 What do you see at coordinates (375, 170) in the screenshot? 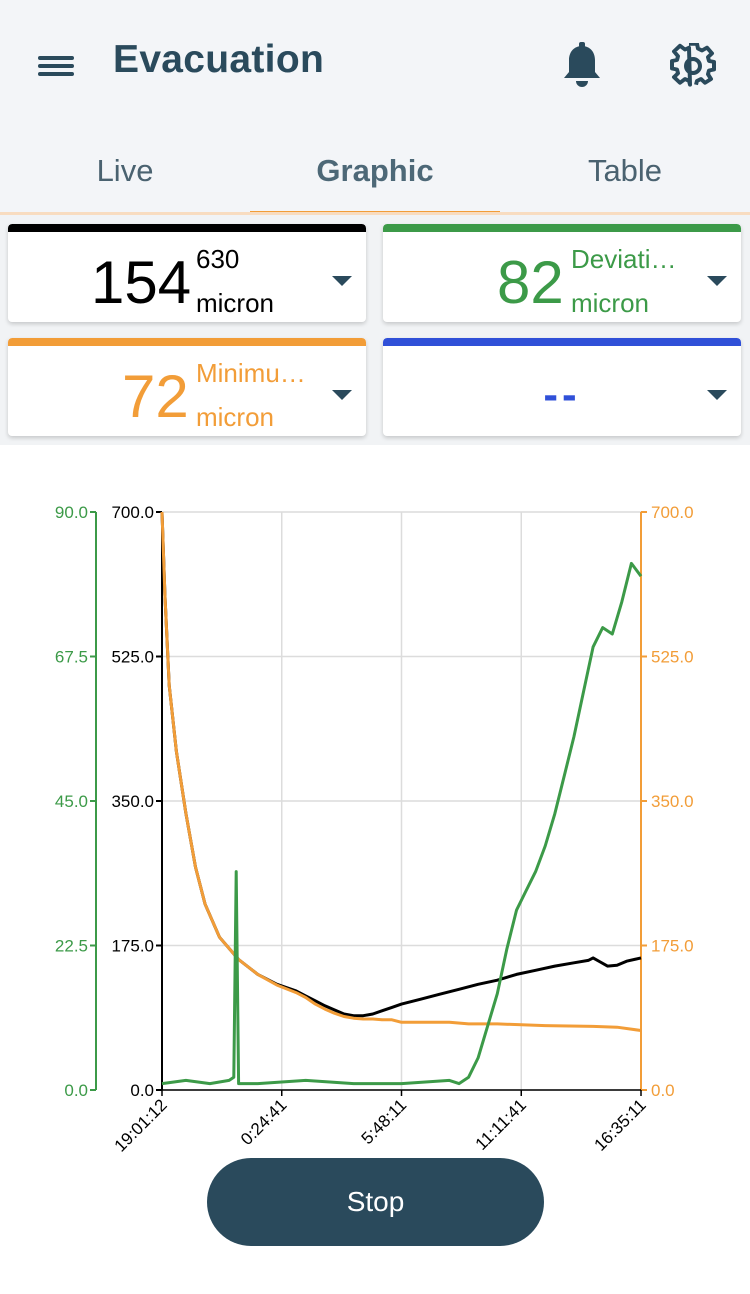
I see `tab-graphic: Graphic` at bounding box center [375, 170].